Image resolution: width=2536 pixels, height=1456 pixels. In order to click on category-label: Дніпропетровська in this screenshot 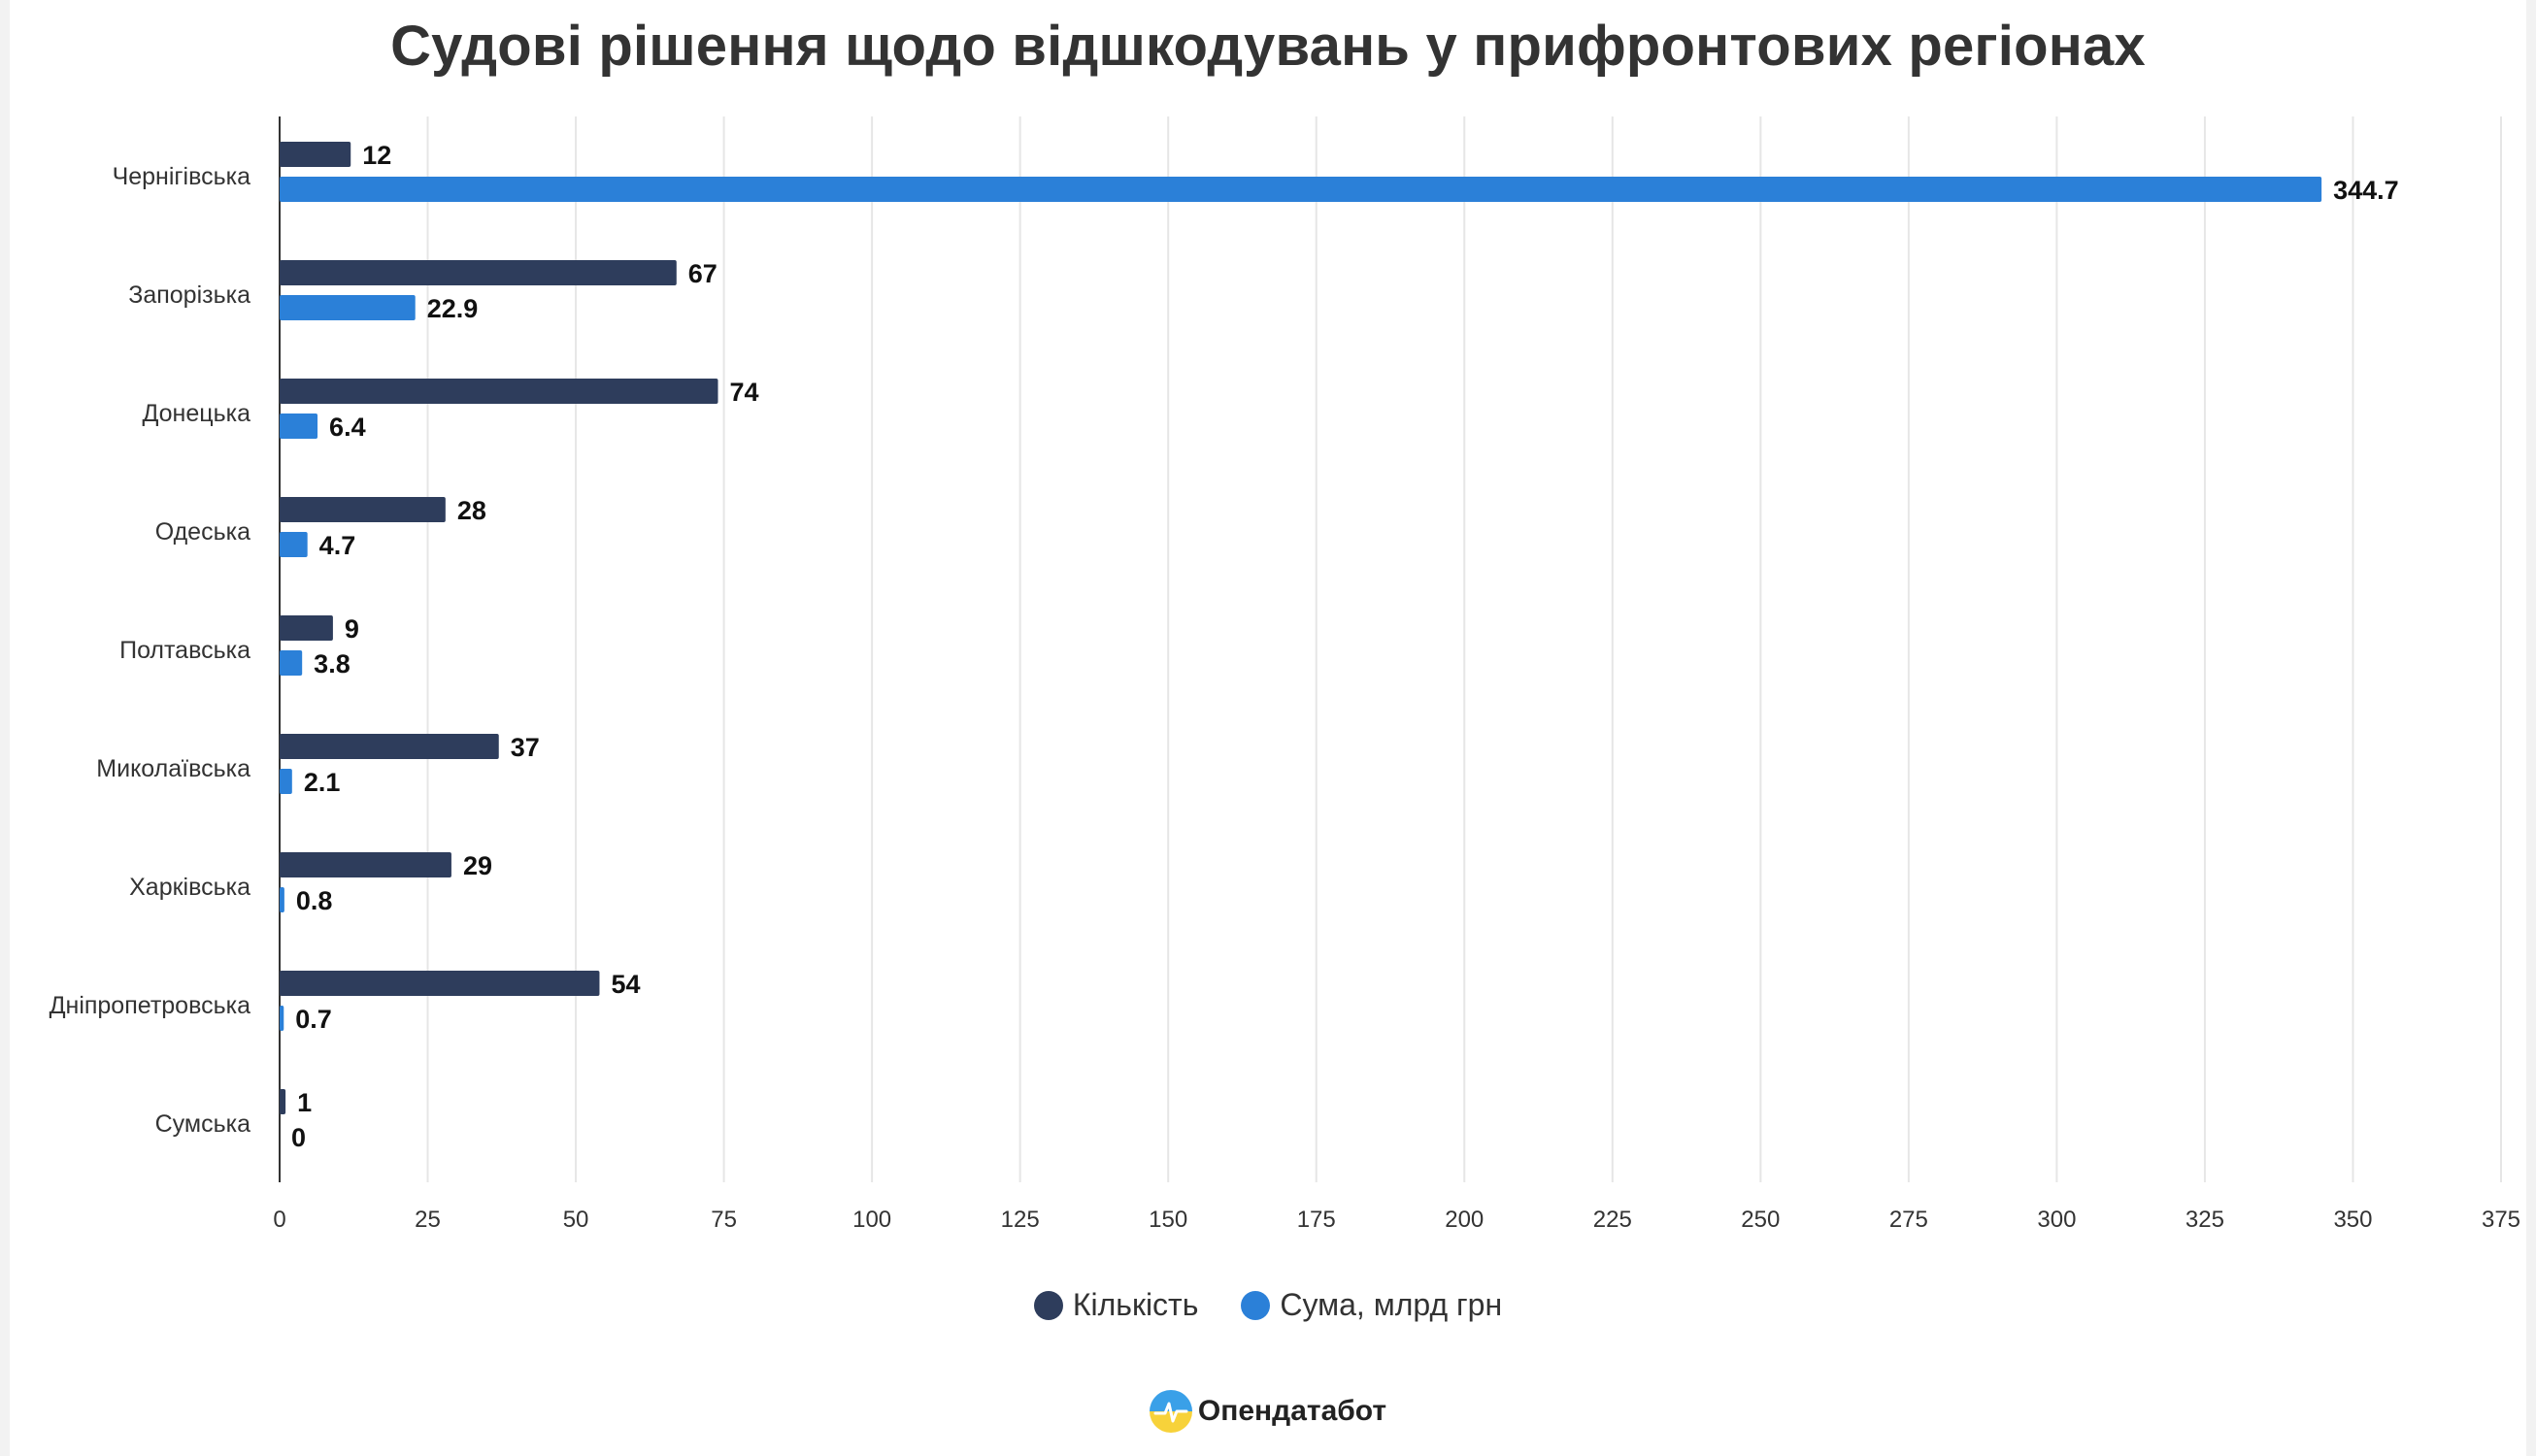, I will do `click(150, 1005)`.